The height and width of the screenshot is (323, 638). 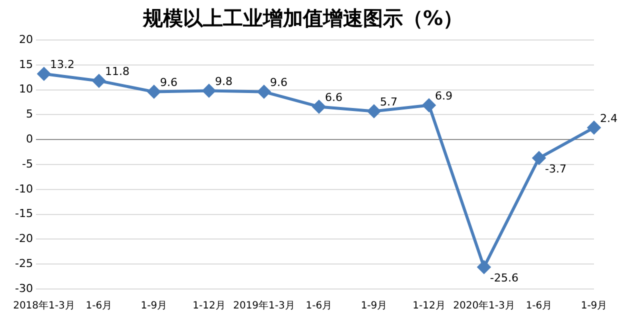 What do you see at coordinates (264, 306) in the screenshot?
I see `x-tick-label: 2019年1-3月` at bounding box center [264, 306].